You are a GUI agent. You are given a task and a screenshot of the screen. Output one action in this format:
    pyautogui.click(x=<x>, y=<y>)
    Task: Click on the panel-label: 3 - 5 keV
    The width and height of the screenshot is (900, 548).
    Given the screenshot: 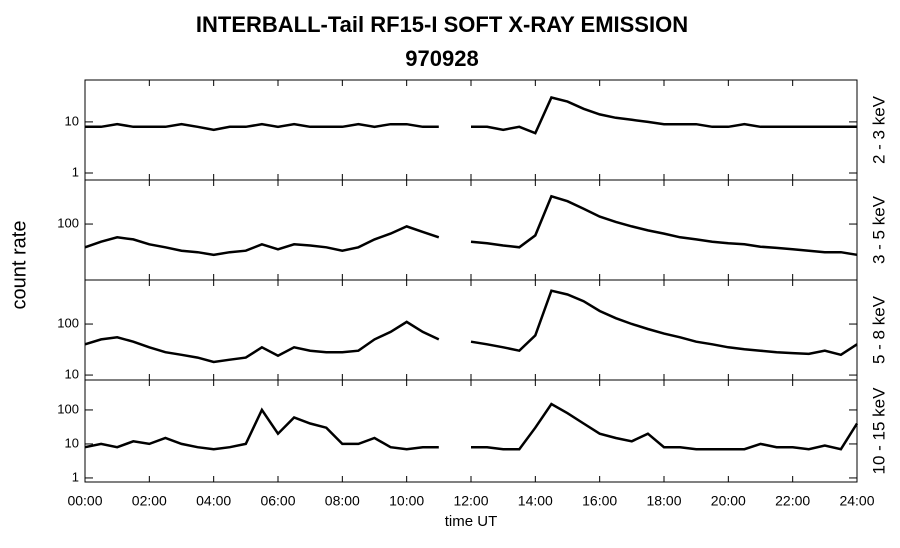 What is the action you would take?
    pyautogui.click(x=878, y=229)
    